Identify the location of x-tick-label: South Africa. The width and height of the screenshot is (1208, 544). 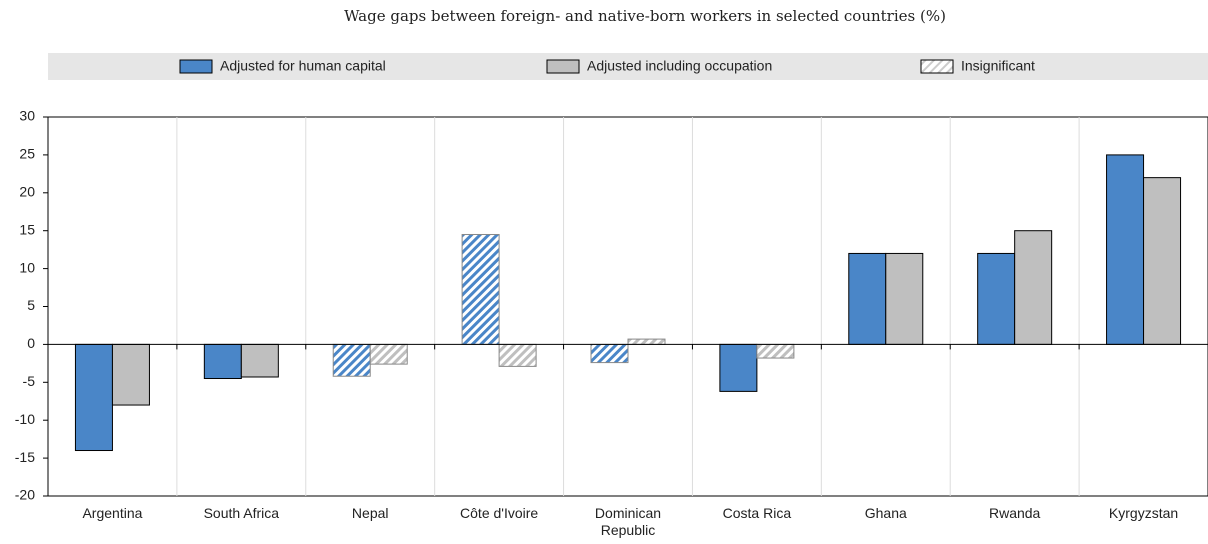
(241, 513).